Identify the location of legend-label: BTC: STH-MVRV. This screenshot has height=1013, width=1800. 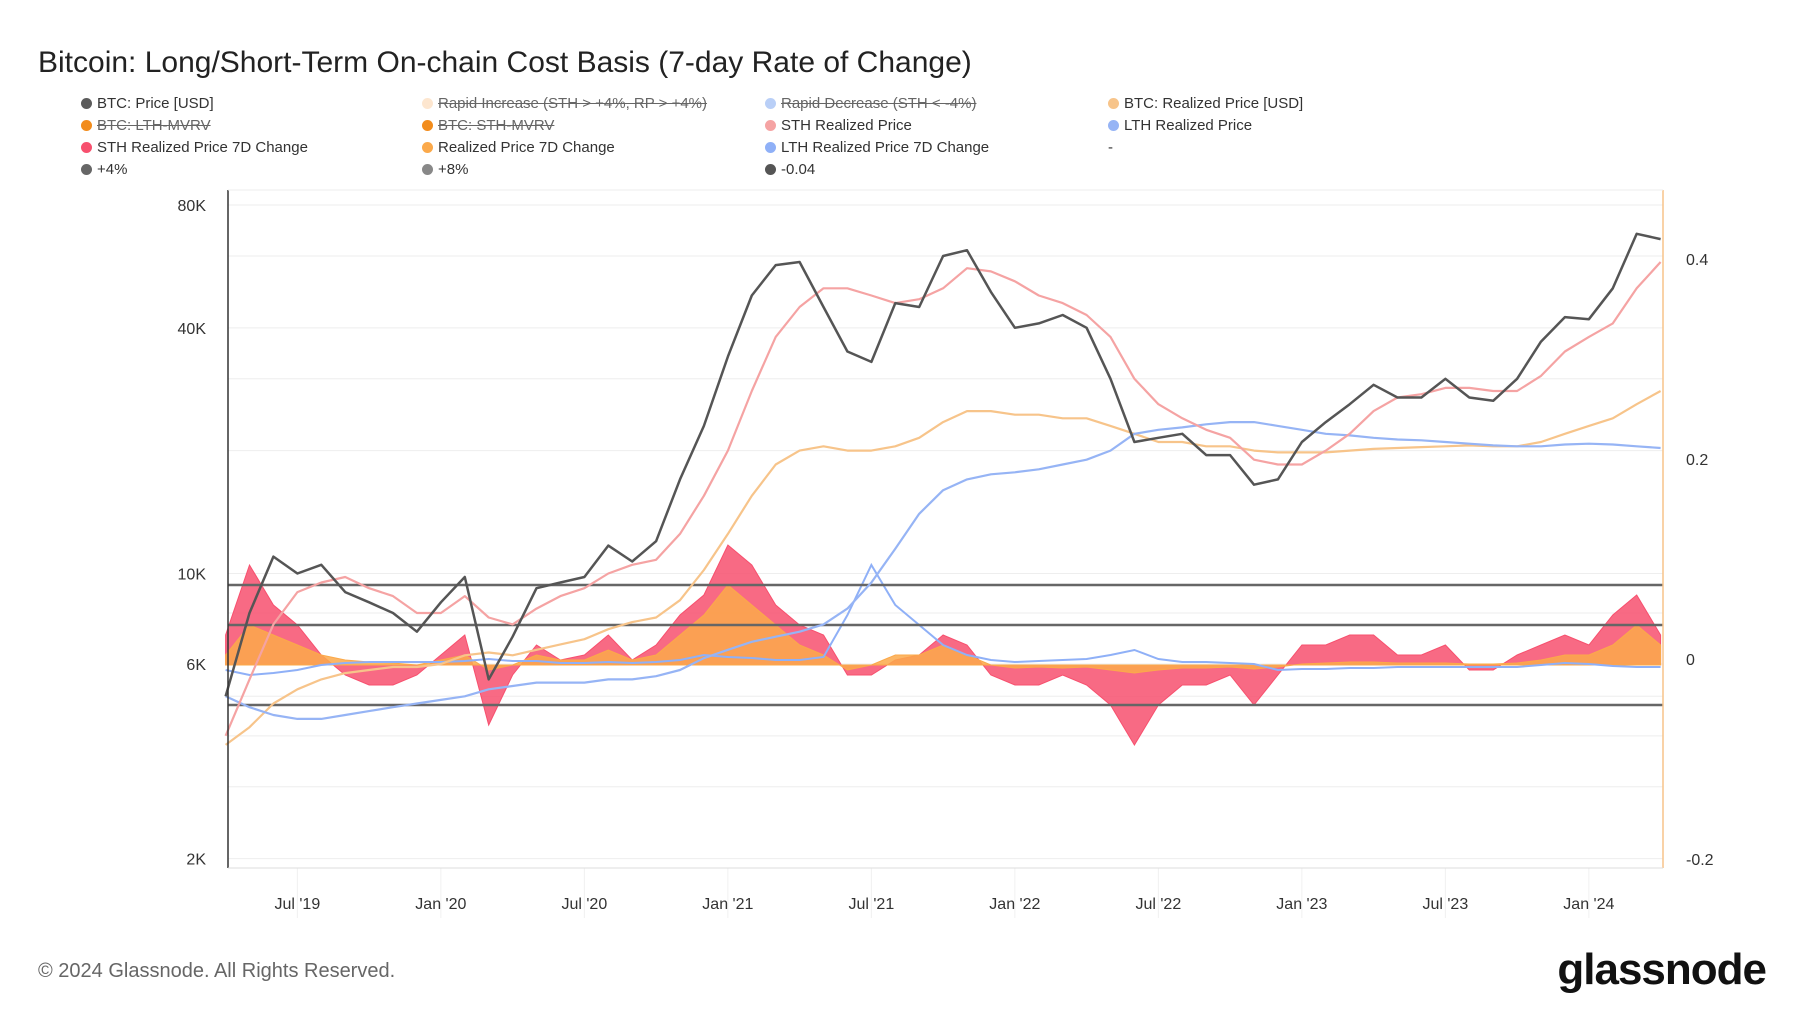
(496, 125).